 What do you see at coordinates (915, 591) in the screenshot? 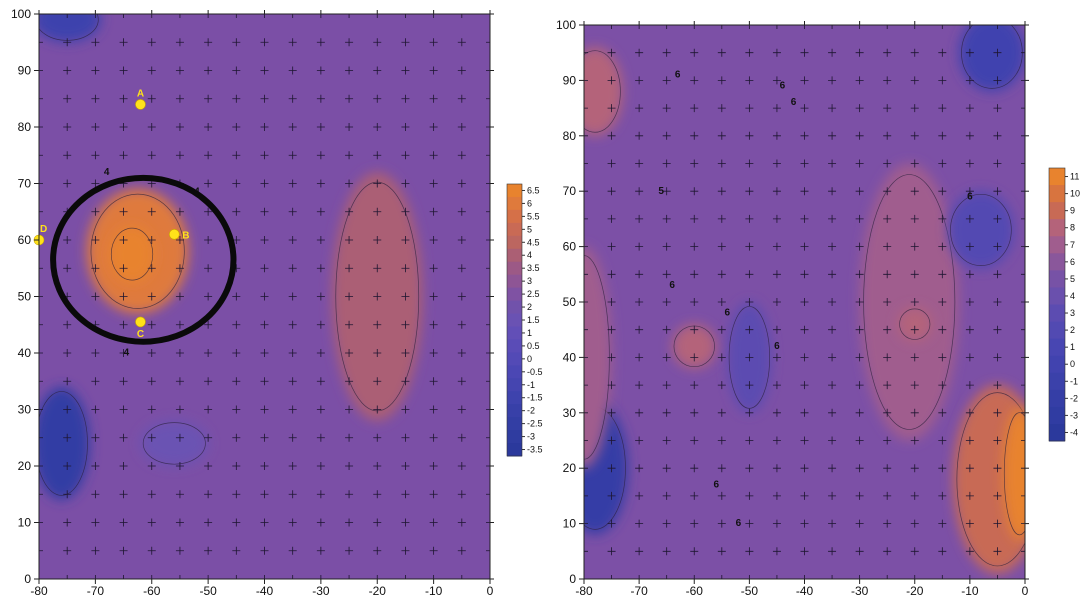
I see `x-tick-label: -20` at bounding box center [915, 591].